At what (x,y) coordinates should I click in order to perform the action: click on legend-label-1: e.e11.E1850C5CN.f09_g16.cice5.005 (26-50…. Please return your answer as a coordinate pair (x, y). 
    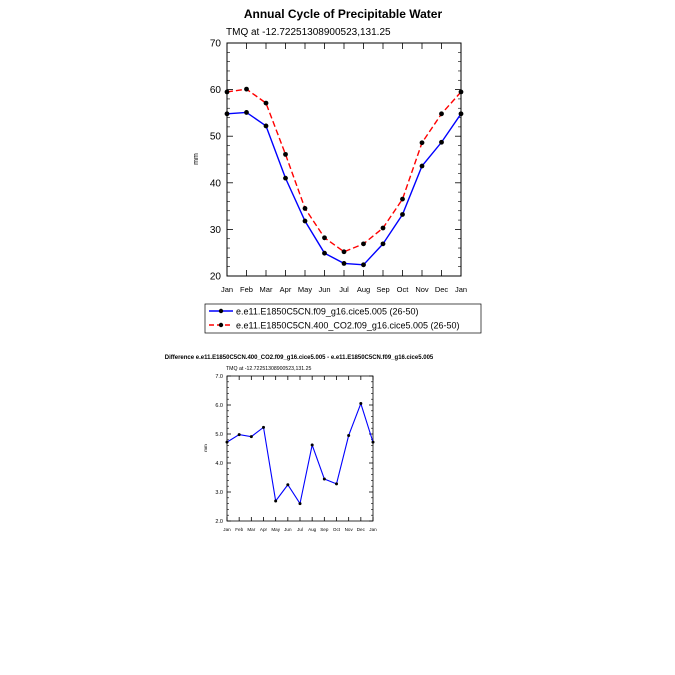
    Looking at the image, I should click on (327, 312).